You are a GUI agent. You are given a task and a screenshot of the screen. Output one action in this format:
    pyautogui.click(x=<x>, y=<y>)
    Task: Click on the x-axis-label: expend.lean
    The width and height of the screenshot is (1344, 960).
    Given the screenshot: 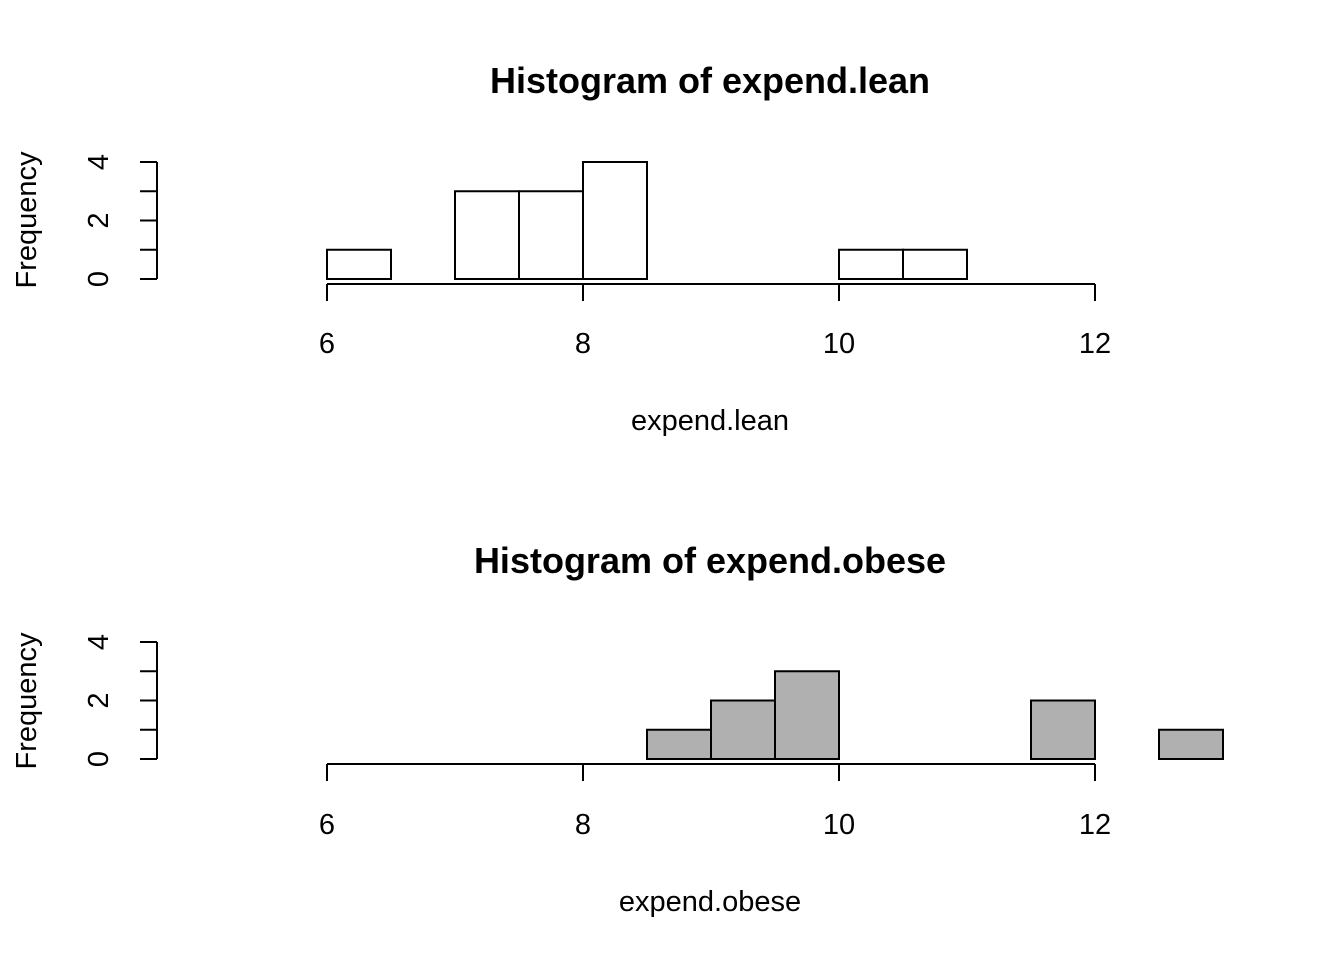 What is the action you would take?
    pyautogui.click(x=710, y=421)
    